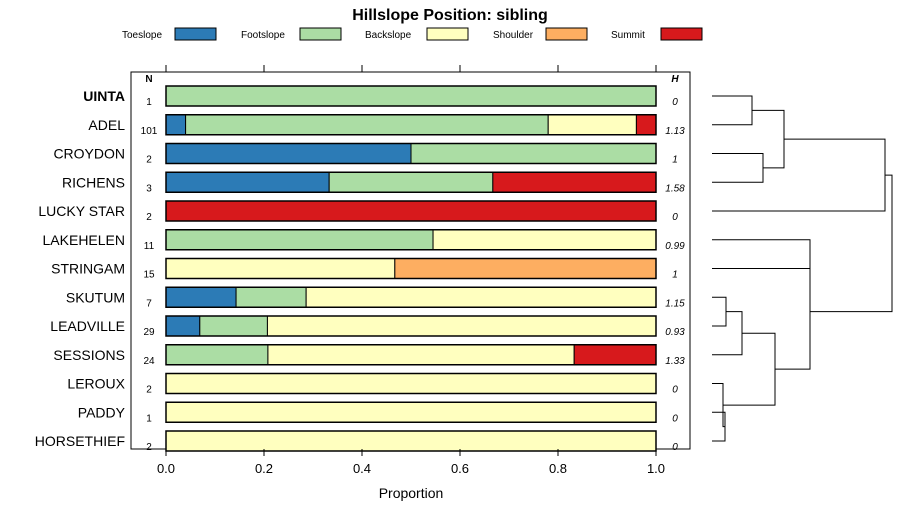 This screenshot has height=520, width=900. I want to click on x-tick-label: 1.0, so click(656, 468).